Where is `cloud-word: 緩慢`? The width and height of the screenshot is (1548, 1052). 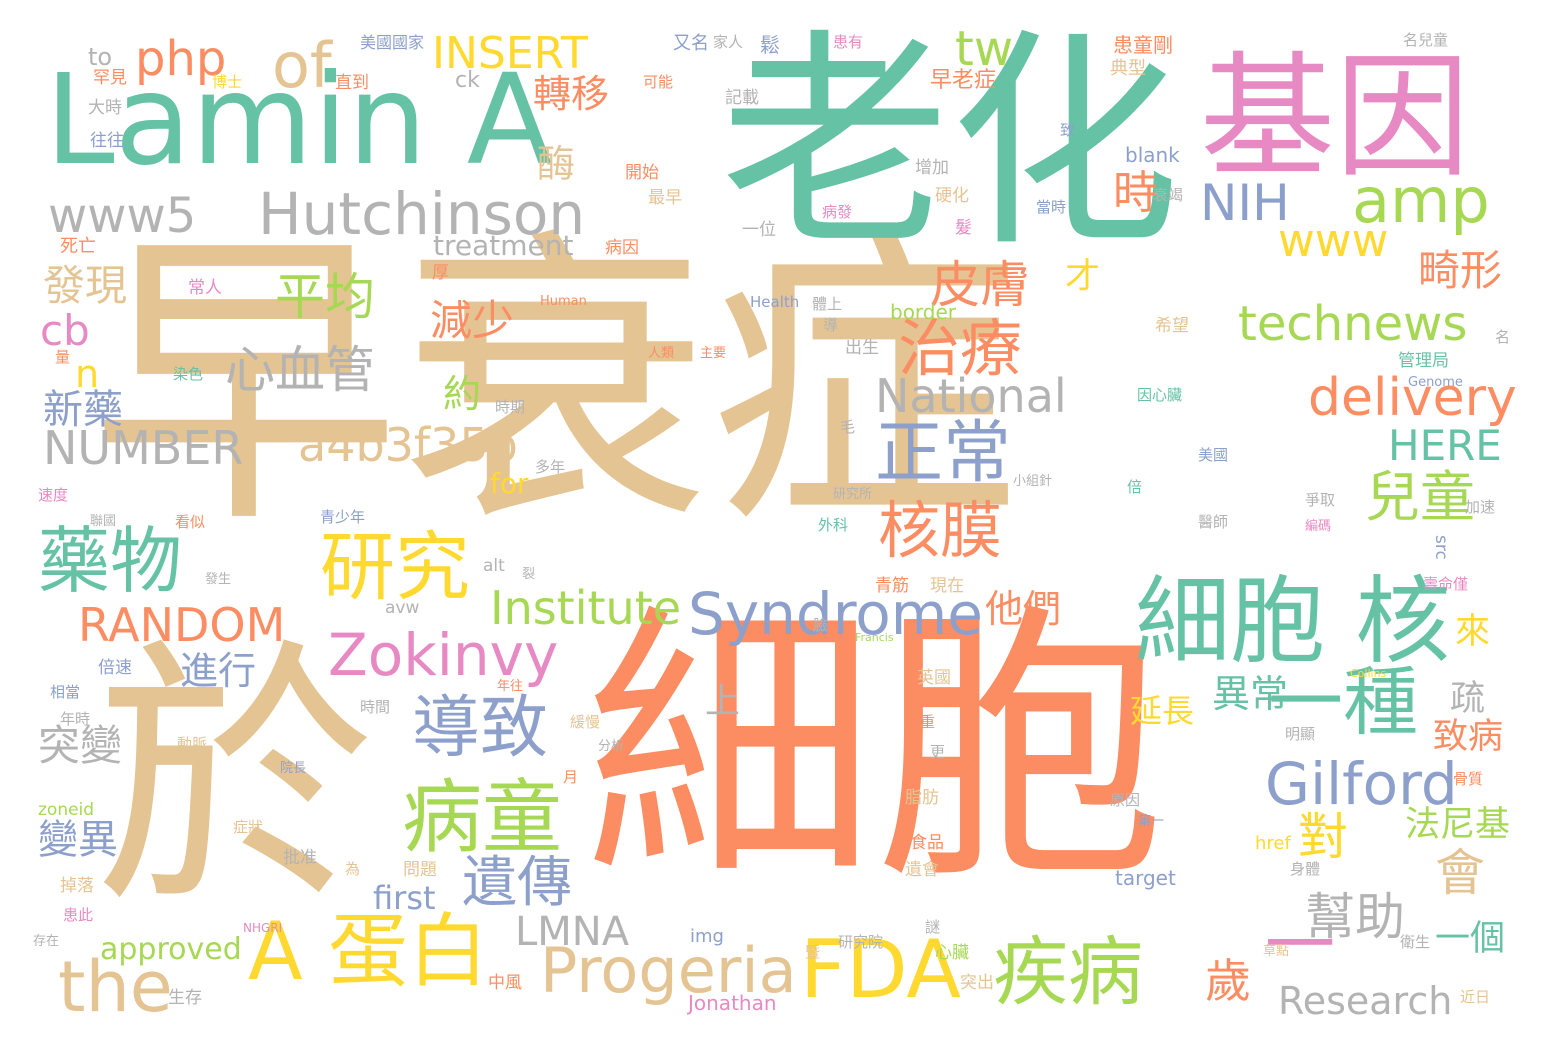 cloud-word: 緩慢 is located at coordinates (585, 722).